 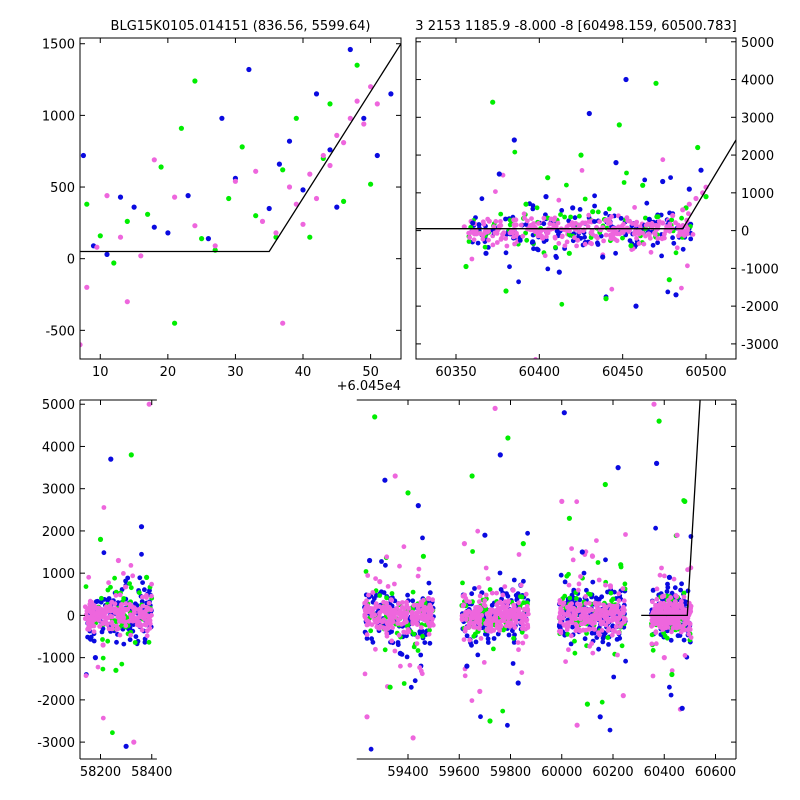 What do you see at coordinates (330, 104) in the screenshot?
I see `data-point-green-tl` at bounding box center [330, 104].